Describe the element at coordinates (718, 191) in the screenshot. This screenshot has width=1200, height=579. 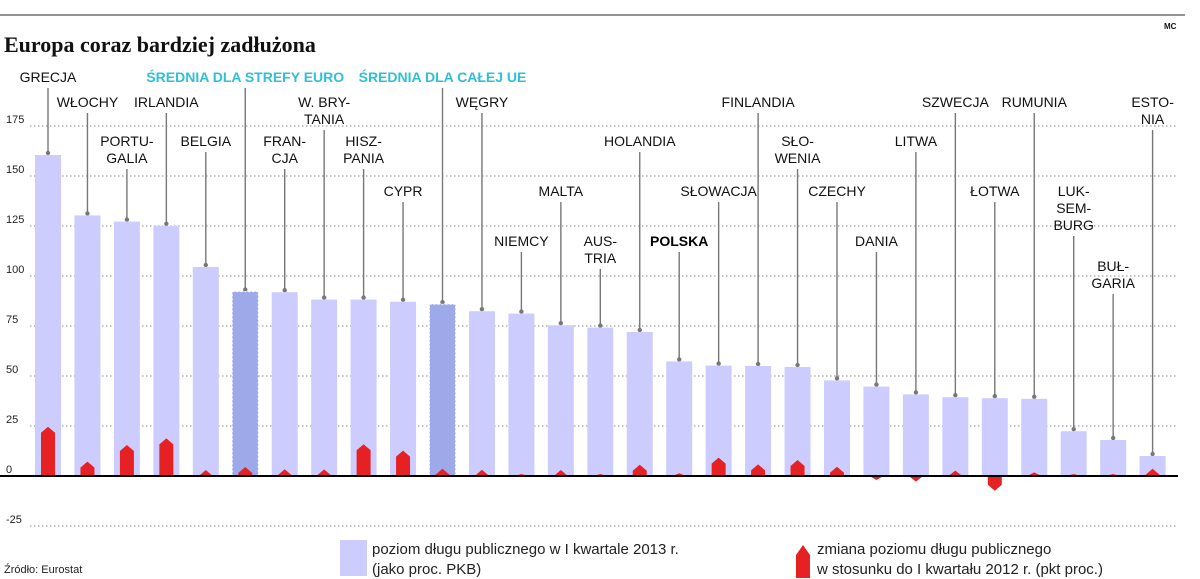
I see `country-label: SŁOWACJA` at that location.